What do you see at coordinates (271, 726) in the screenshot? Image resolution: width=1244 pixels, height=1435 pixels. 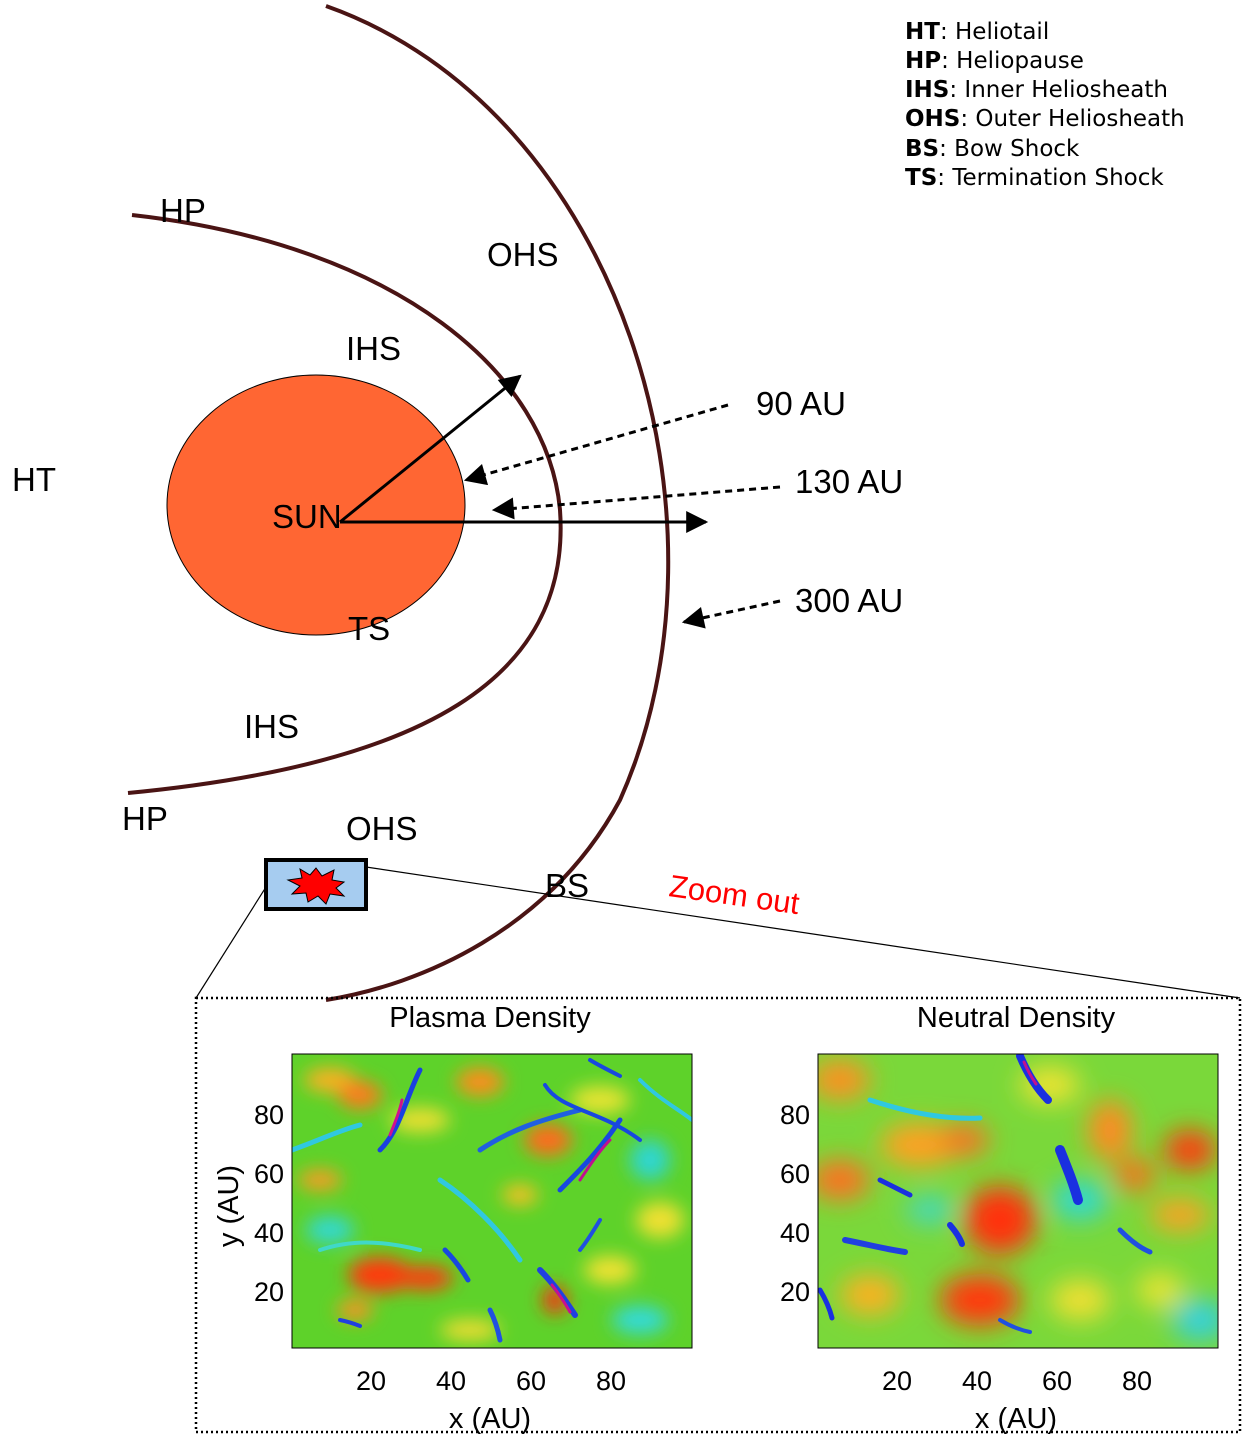 I see `label-ihs-bottom: IHS` at bounding box center [271, 726].